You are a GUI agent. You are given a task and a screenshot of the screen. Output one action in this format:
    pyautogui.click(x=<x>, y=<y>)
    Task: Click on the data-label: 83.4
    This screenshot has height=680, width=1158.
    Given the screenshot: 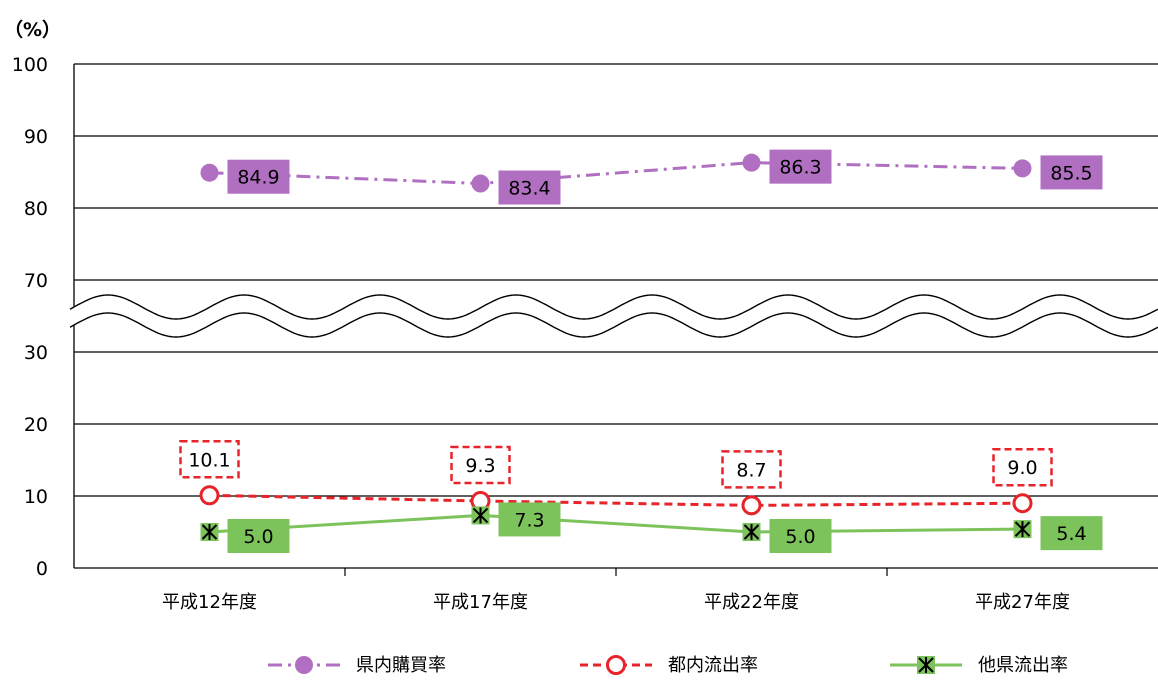 What is the action you would take?
    pyautogui.click(x=529, y=187)
    